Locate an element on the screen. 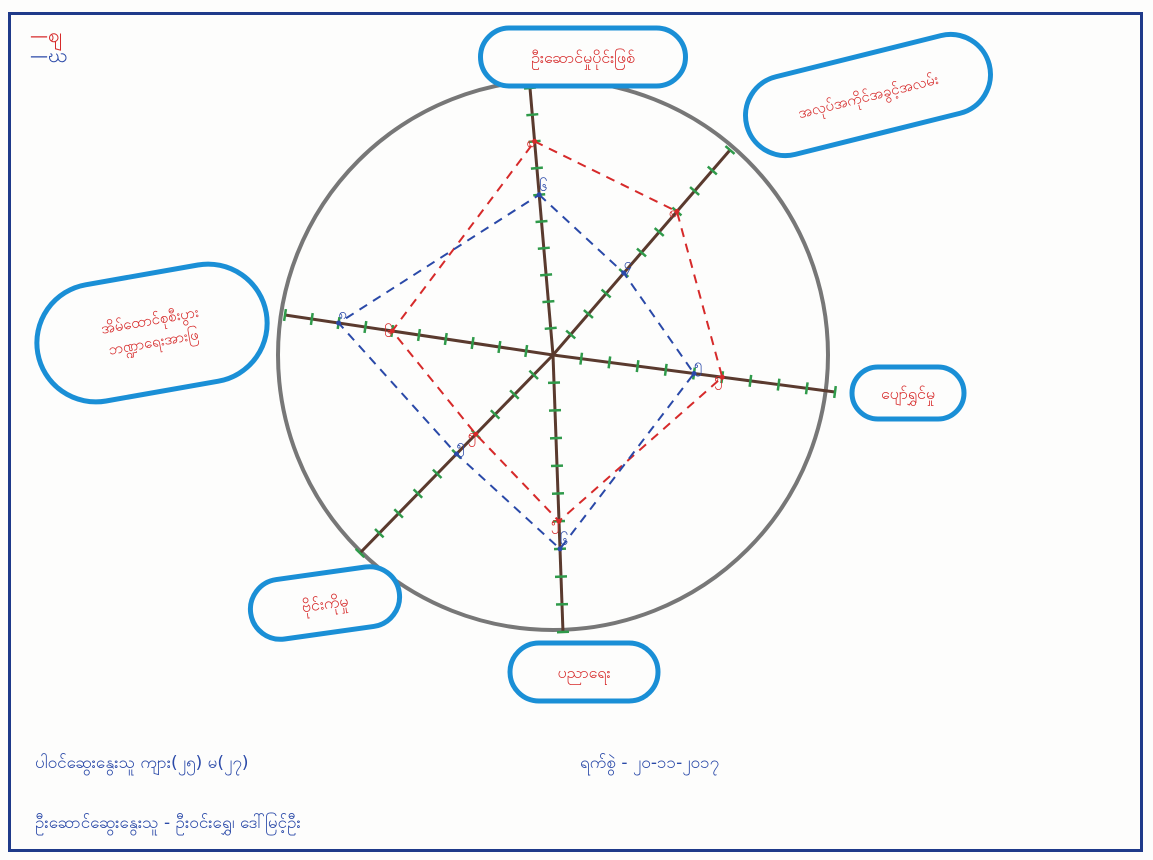 The height and width of the screenshot is (860, 1153). cloud-outline-right is located at coordinates (908, 393).